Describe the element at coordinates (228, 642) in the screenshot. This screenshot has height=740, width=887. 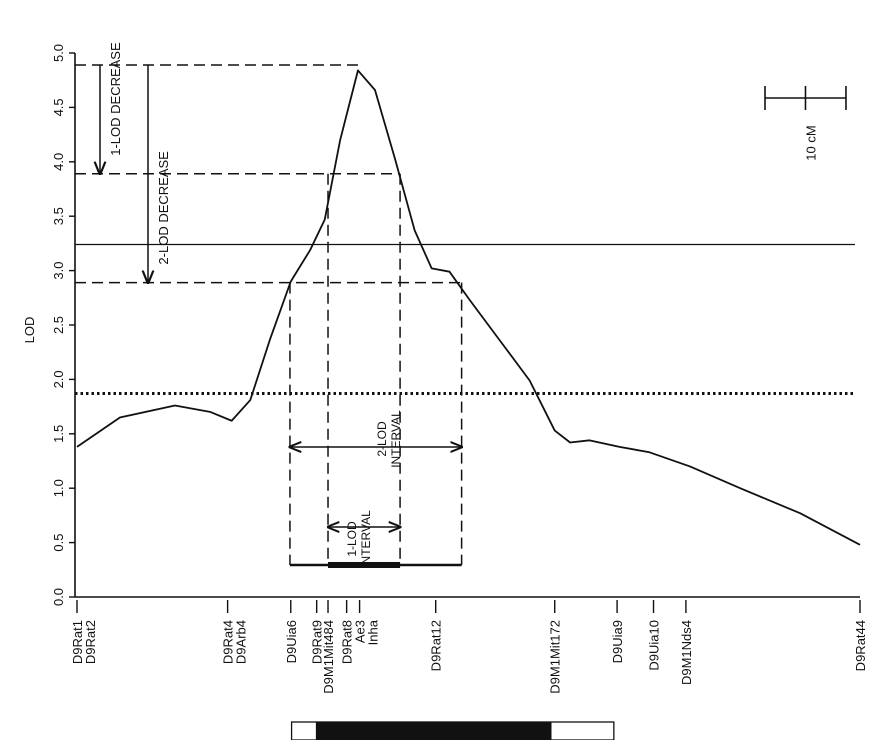
I see `marker-label: D9Rat4` at that location.